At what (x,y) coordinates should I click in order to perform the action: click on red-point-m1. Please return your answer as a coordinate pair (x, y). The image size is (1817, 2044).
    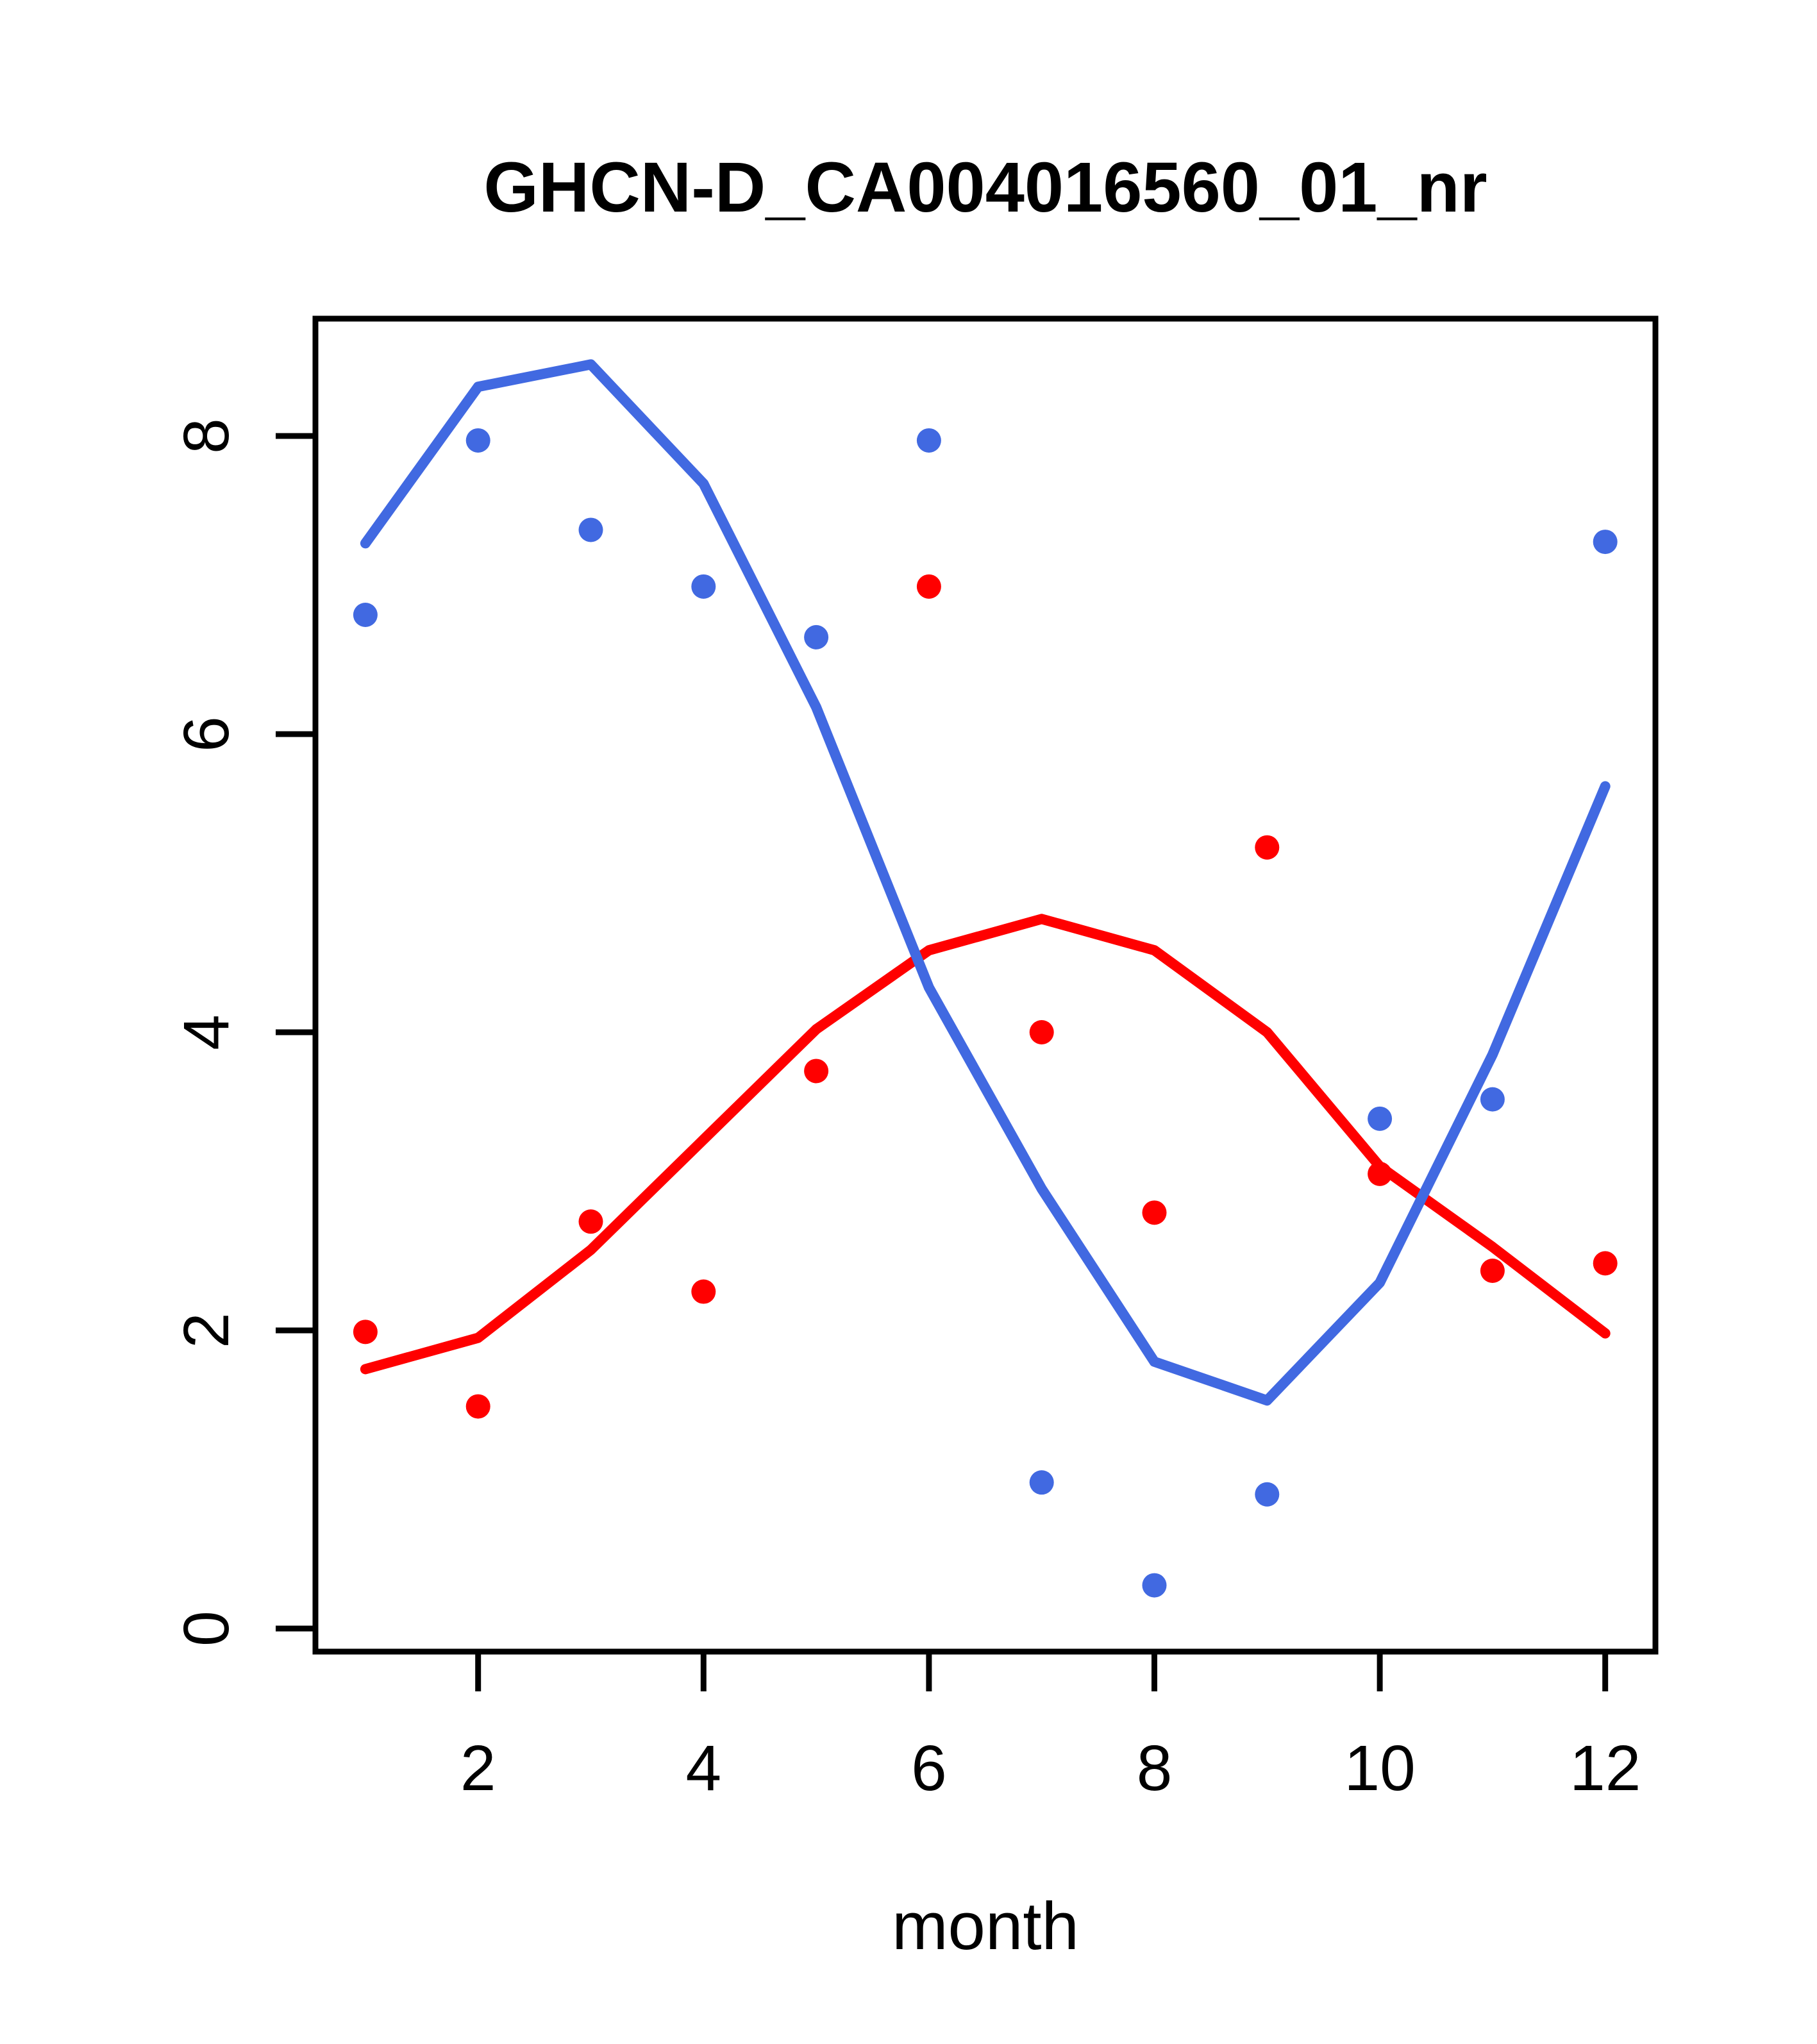
    Looking at the image, I should click on (366, 1332).